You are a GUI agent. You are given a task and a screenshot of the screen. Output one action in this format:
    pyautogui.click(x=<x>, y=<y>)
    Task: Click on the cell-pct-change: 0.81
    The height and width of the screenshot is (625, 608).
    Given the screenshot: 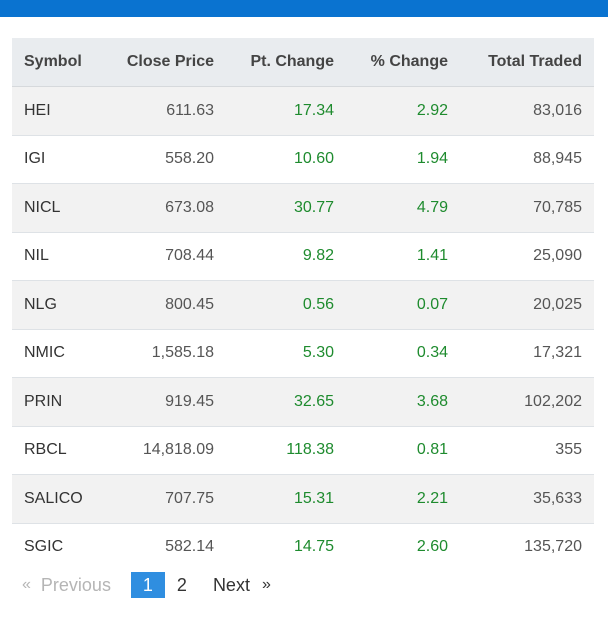 What is the action you would take?
    pyautogui.click(x=403, y=450)
    